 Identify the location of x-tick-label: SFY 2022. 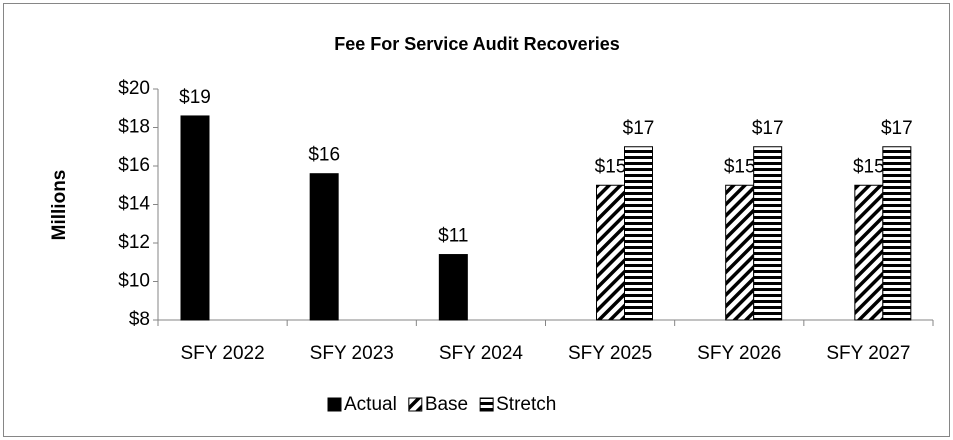
(223, 353).